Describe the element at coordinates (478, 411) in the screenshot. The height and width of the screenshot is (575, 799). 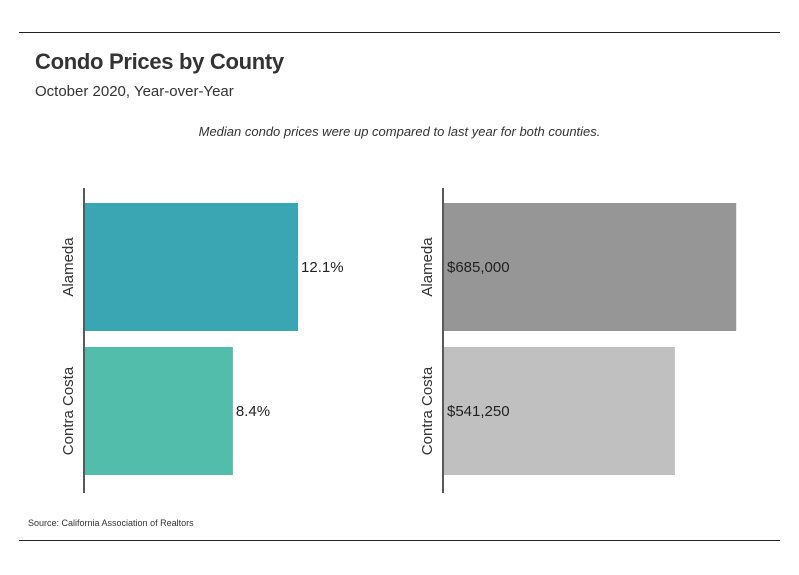
I see `data-label: $541,250` at that location.